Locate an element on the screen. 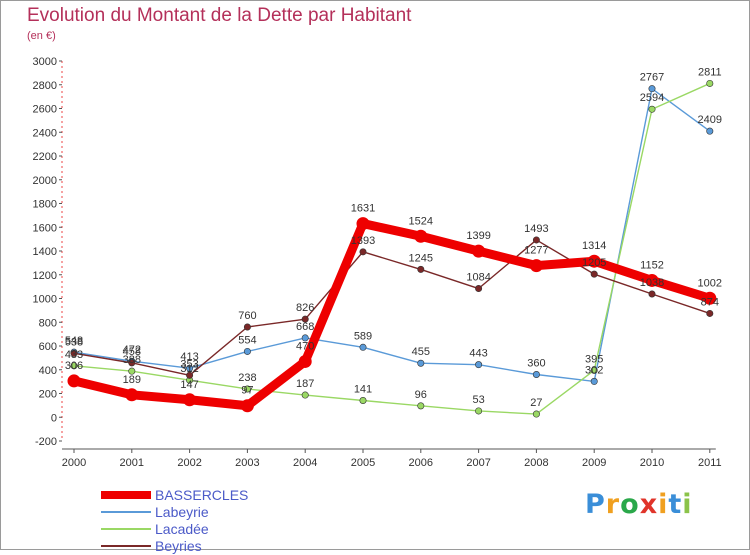  legend-label: BASSERCLES is located at coordinates (202, 495).